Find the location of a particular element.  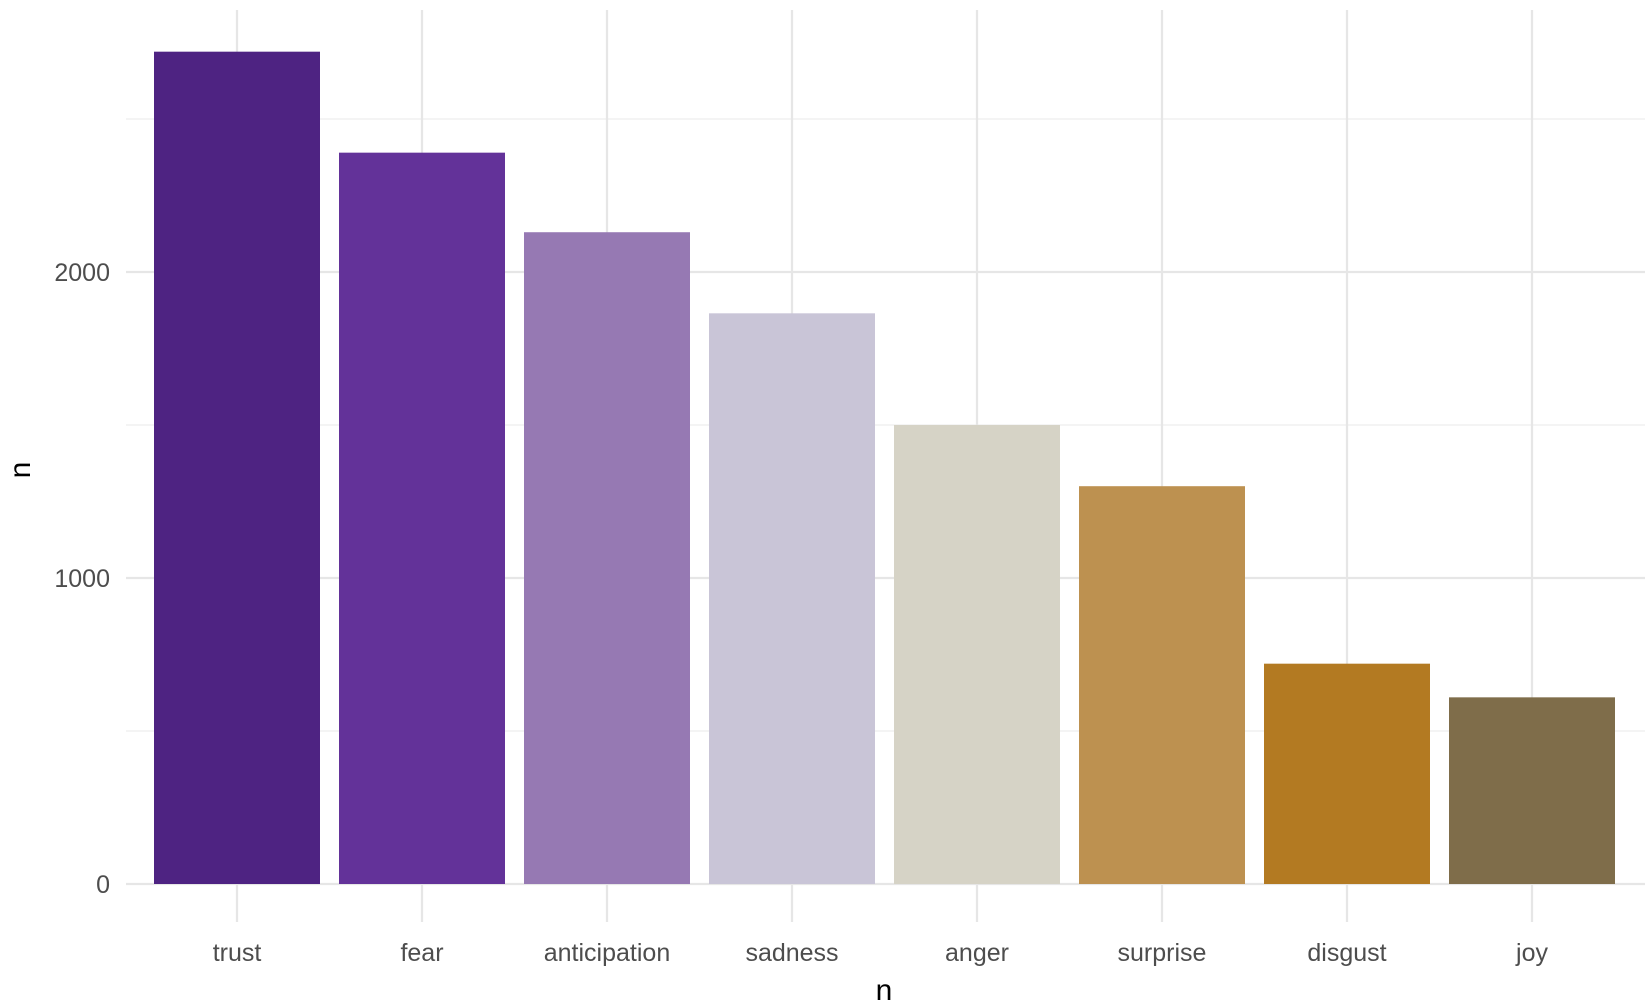

x-tick-label: surprise is located at coordinates (1162, 953).